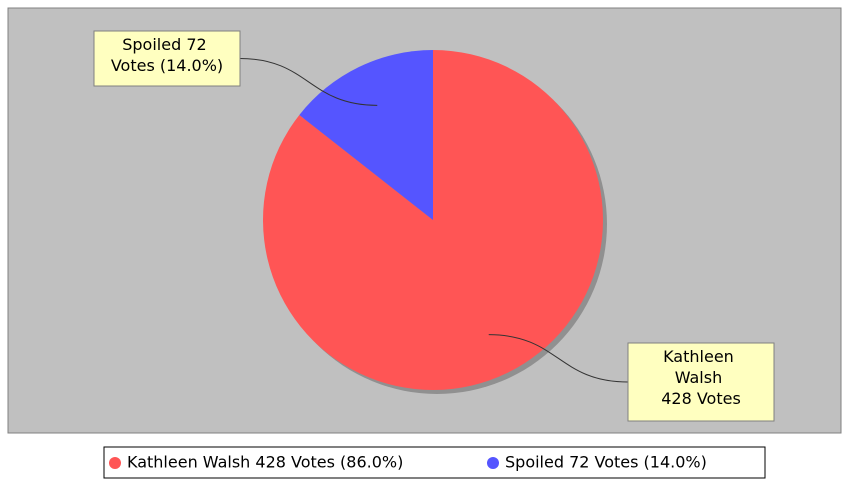  Describe the element at coordinates (366, 135) in the screenshot. I see `pie-slice` at that location.